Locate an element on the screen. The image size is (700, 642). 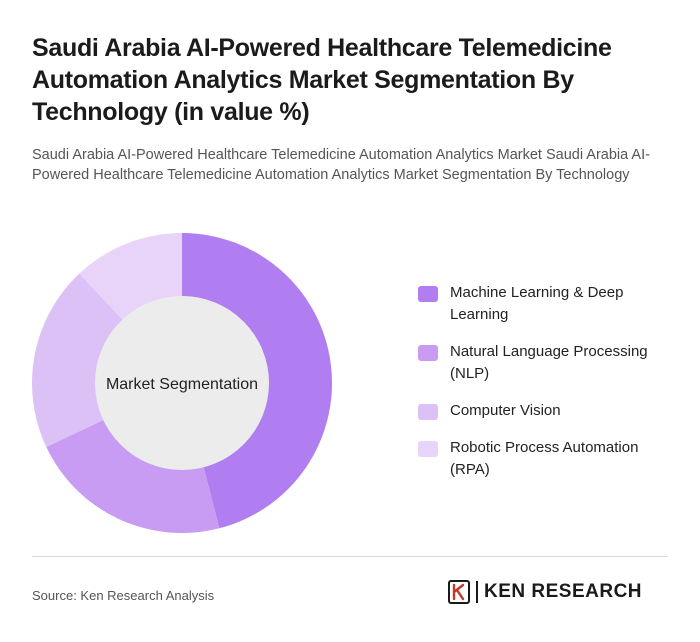
legend-label: Robotic Process Automation (RPA) is located at coordinates (544, 458).